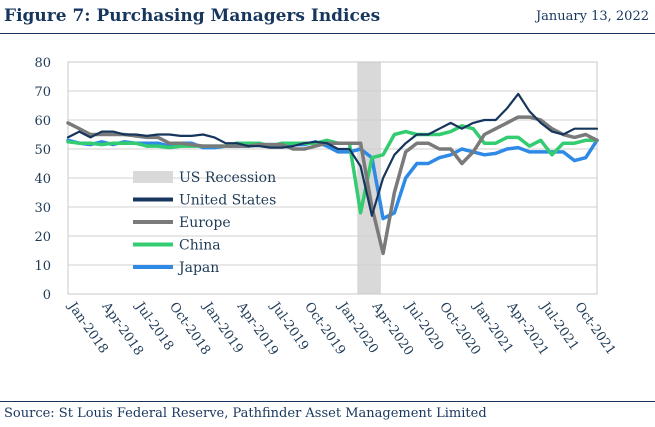 The height and width of the screenshot is (427, 655). What do you see at coordinates (227, 178) in the screenshot?
I see `legend-label: US Recession` at bounding box center [227, 178].